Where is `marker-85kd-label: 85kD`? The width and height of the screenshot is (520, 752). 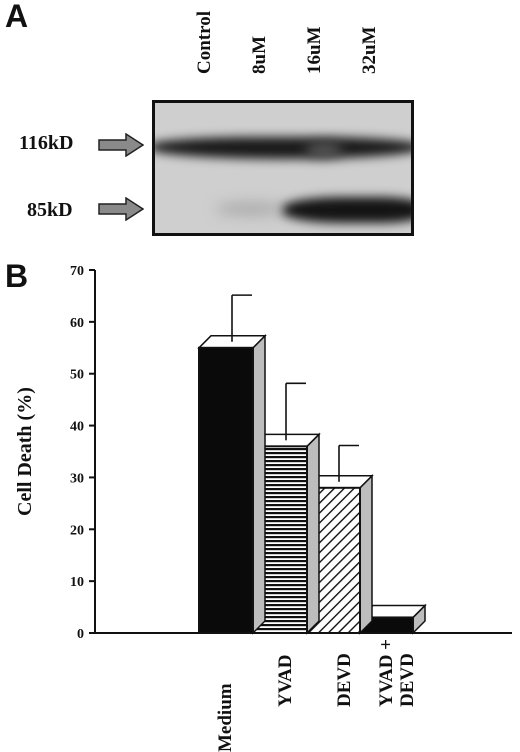
marker-85kd-label: 85kD is located at coordinates (50, 210).